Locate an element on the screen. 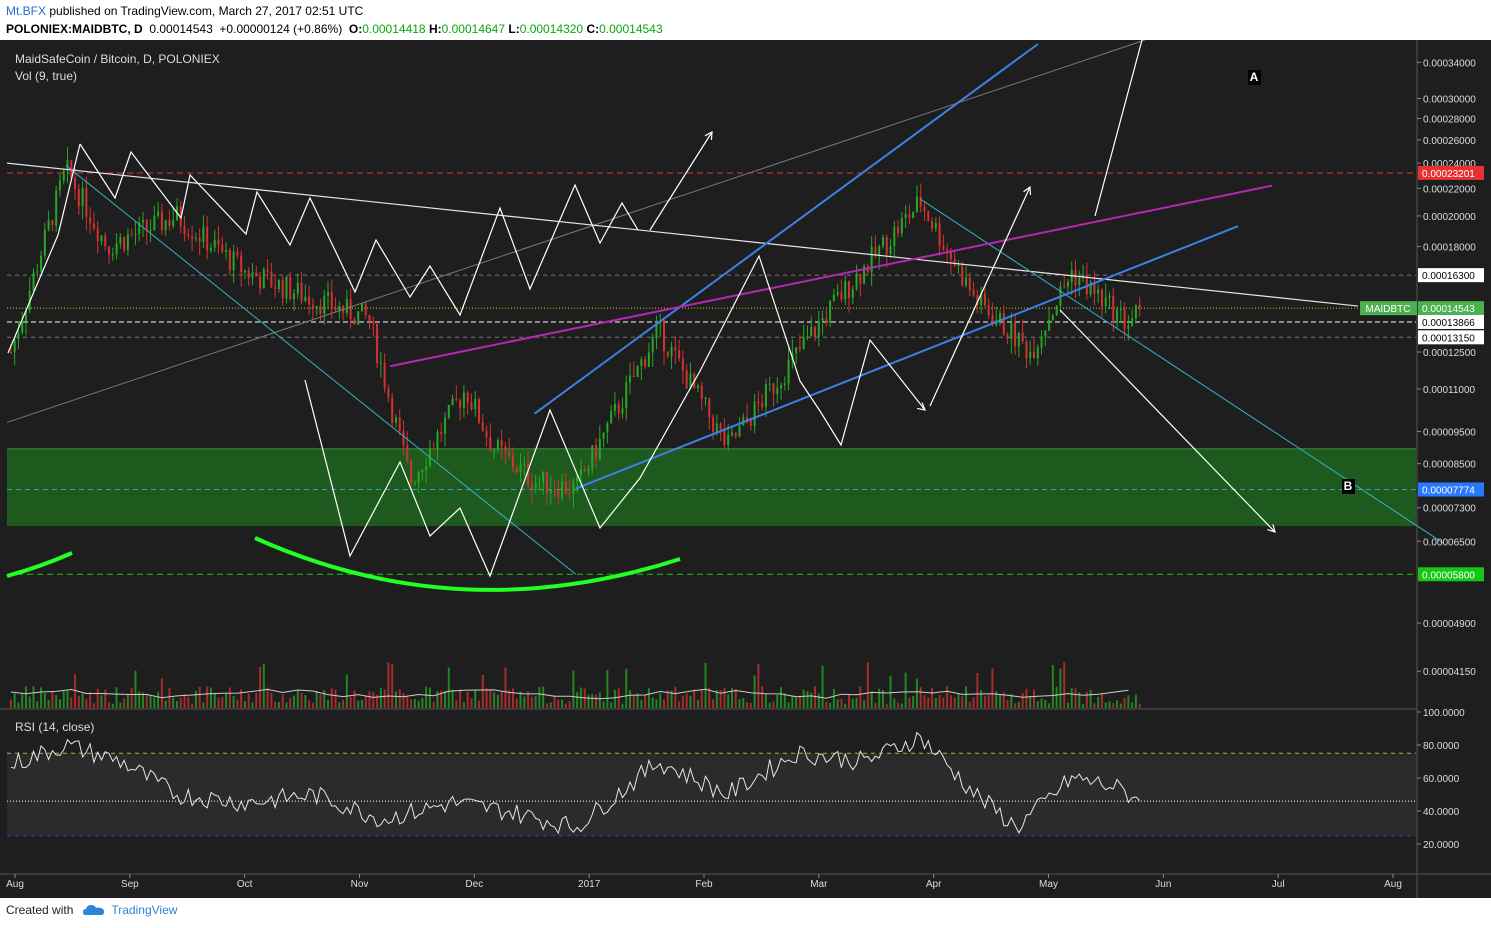 This screenshot has height=928, width=1491. zigzag-left-rise is located at coordinates (44, 248).